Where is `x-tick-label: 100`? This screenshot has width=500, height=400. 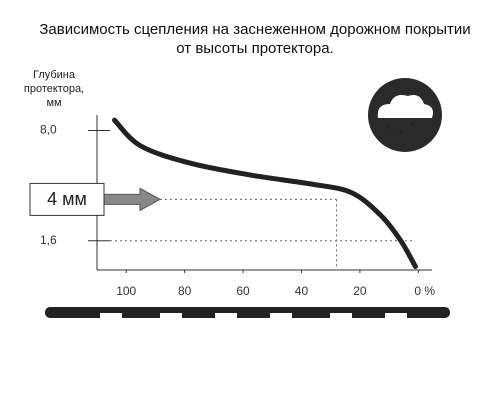
x-tick-label: 100 is located at coordinates (126, 291).